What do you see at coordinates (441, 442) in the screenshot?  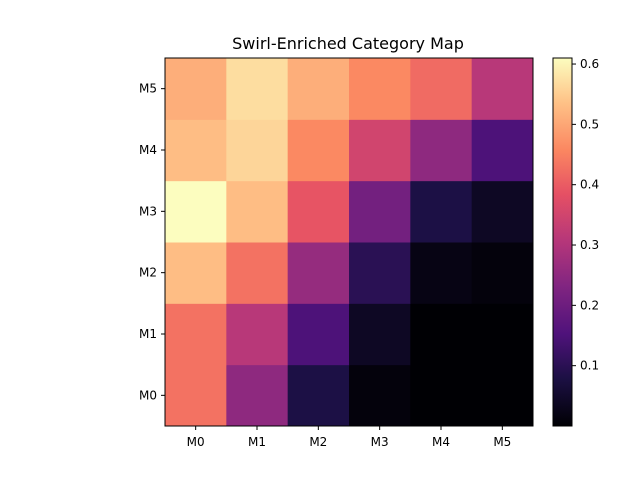 I see `x-tick-label: M4` at bounding box center [441, 442].